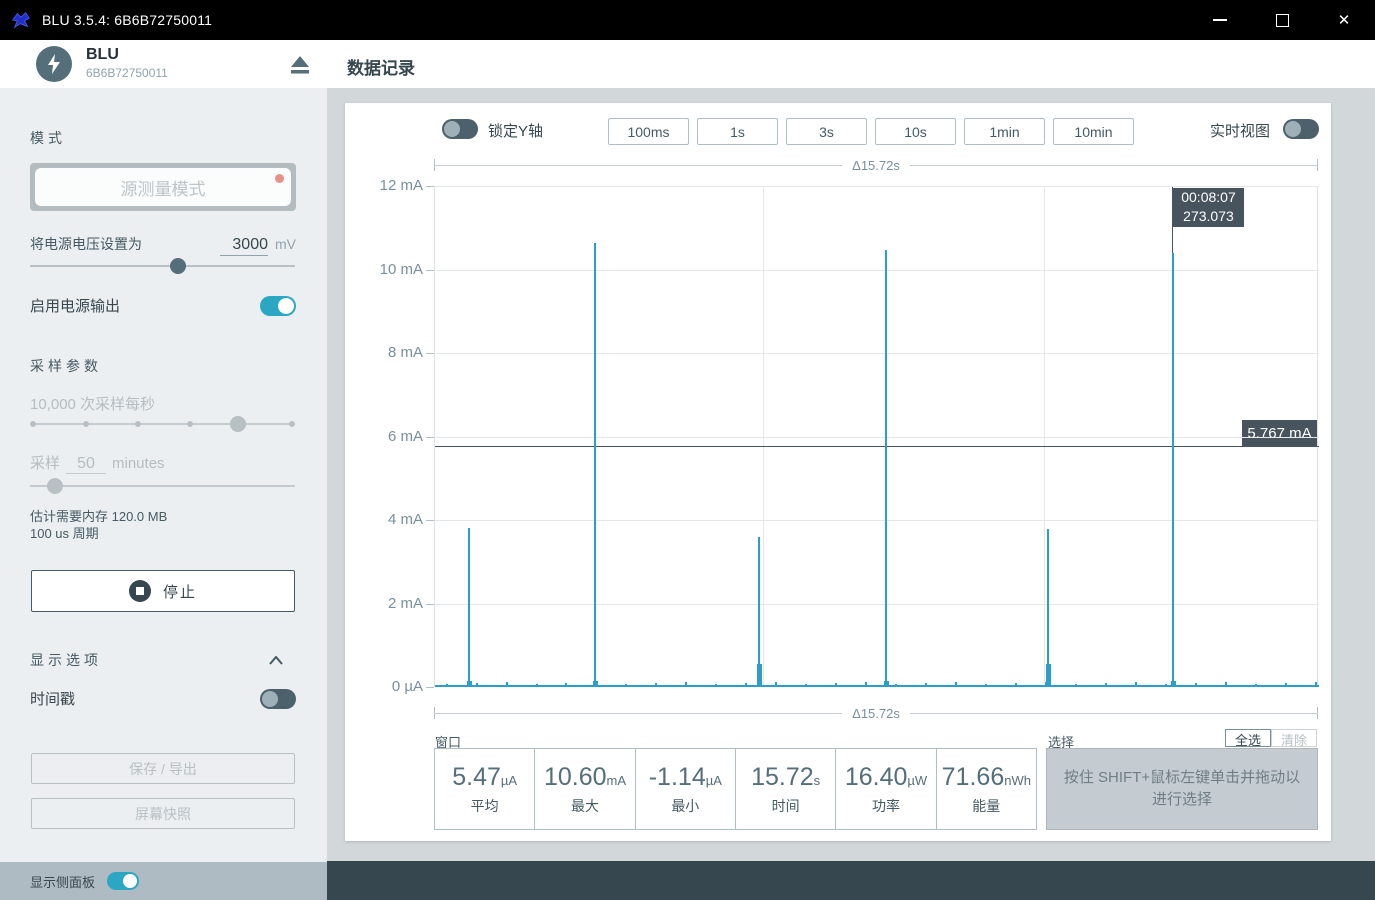 The image size is (1375, 900). I want to click on y-tick-label: 2 mA, so click(405, 603).